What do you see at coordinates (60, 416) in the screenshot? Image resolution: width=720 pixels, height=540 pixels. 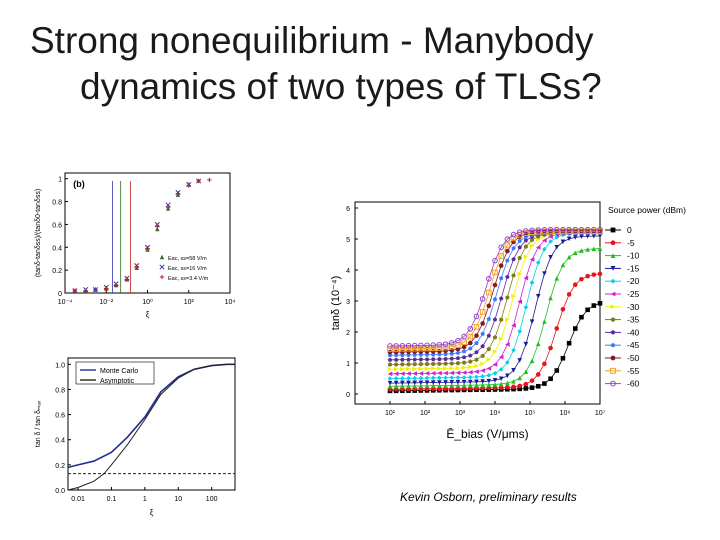 I see `y-tick-label: 0.6` at bounding box center [60, 416].